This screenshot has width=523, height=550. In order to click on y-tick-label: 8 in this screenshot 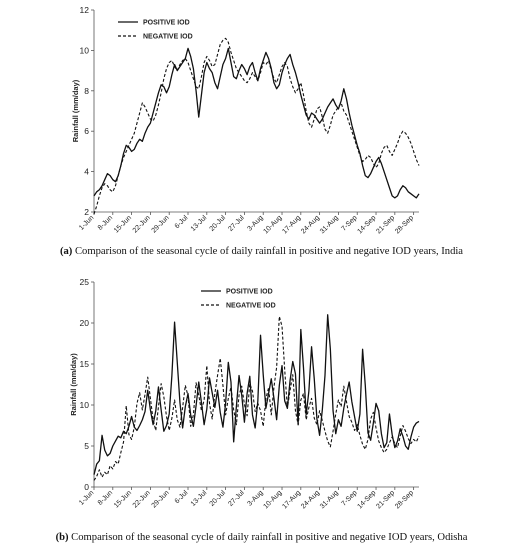, I will do `click(86, 91)`.